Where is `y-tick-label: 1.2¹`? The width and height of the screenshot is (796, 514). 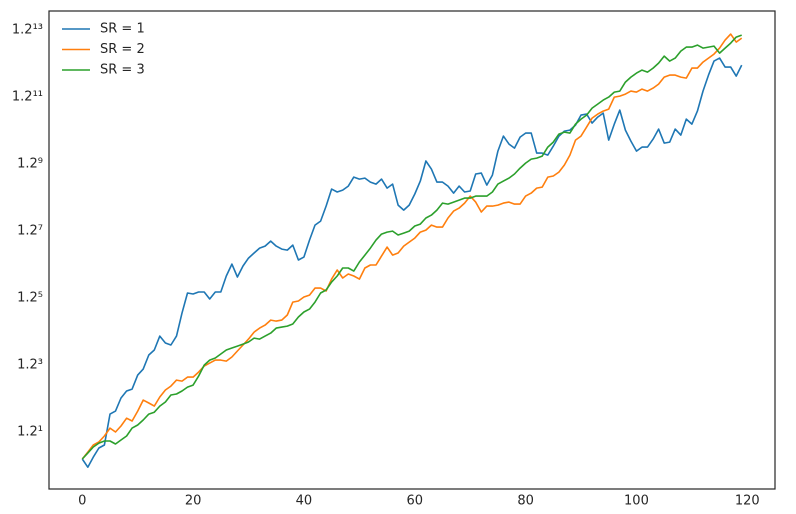
y-tick-label: 1.2¹ is located at coordinates (30, 432).